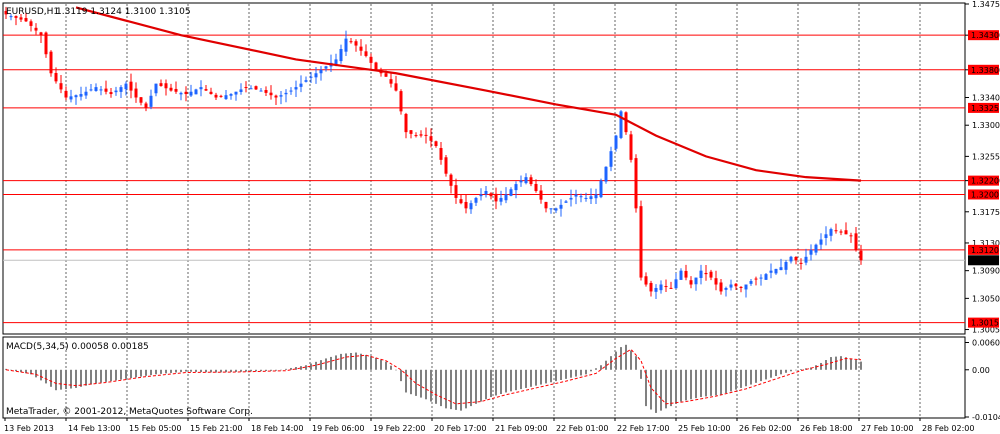 The image size is (1000, 434). Describe the element at coordinates (983, 69) in the screenshot. I see `level-tag` at that location.